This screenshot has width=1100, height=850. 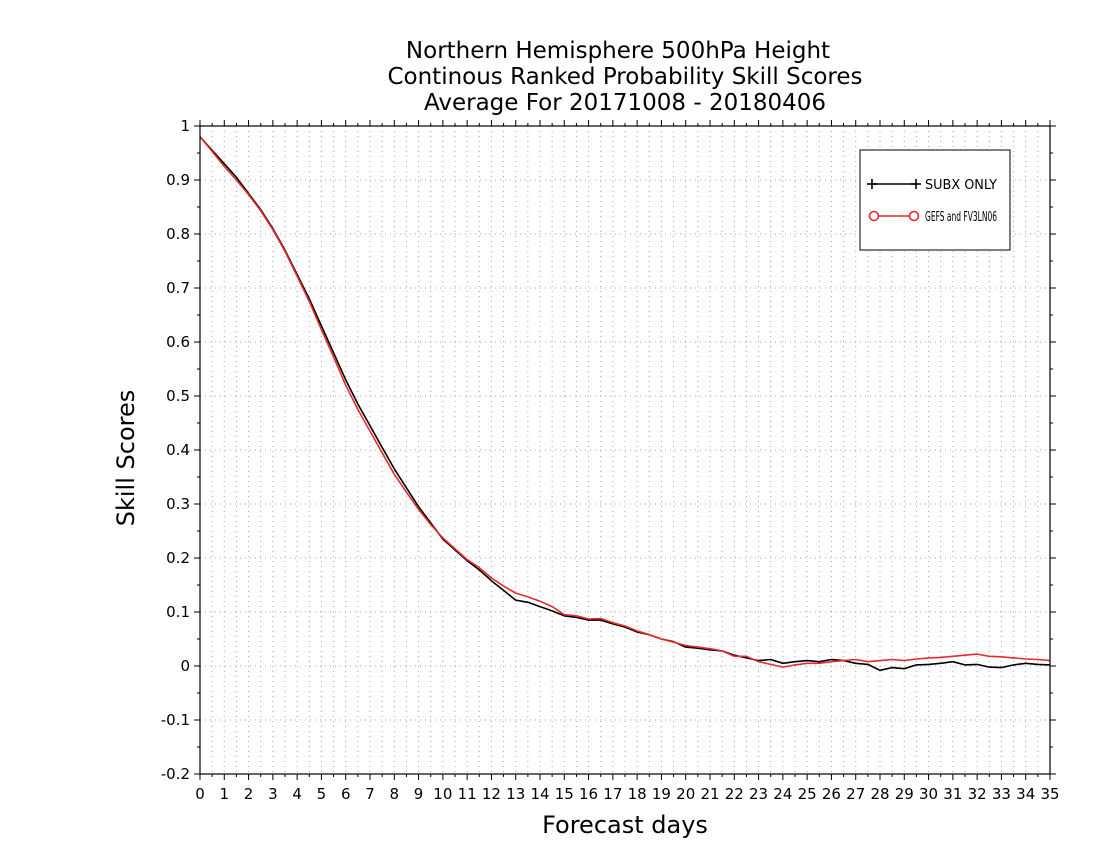 What do you see at coordinates (175, 720) in the screenshot?
I see `y-tick-label: -0.1` at bounding box center [175, 720].